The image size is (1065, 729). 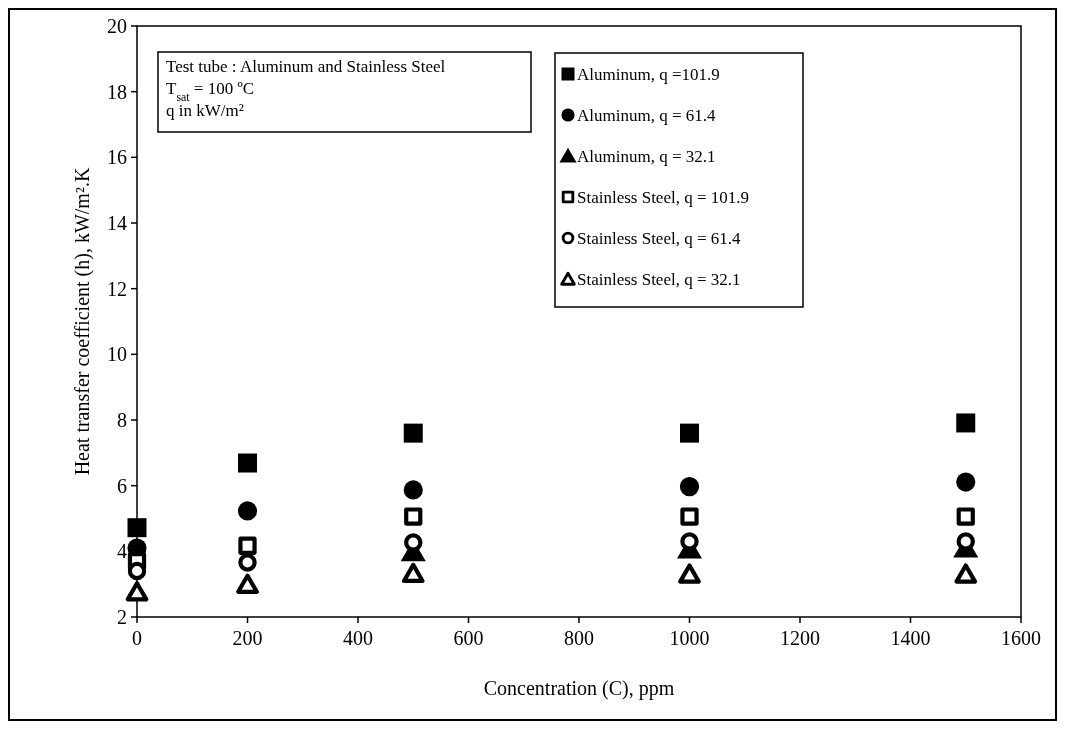 What do you see at coordinates (306, 66) in the screenshot?
I see `annotation: Test tube : Aluminum and Stainless Steel` at bounding box center [306, 66].